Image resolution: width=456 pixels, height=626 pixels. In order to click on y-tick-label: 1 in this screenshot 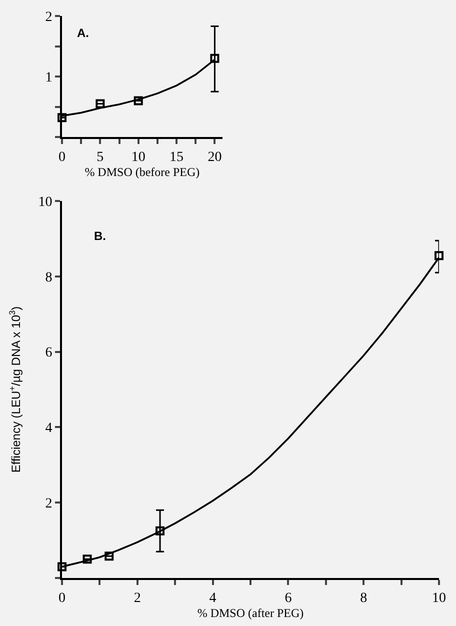, I will do `click(48, 78)`.